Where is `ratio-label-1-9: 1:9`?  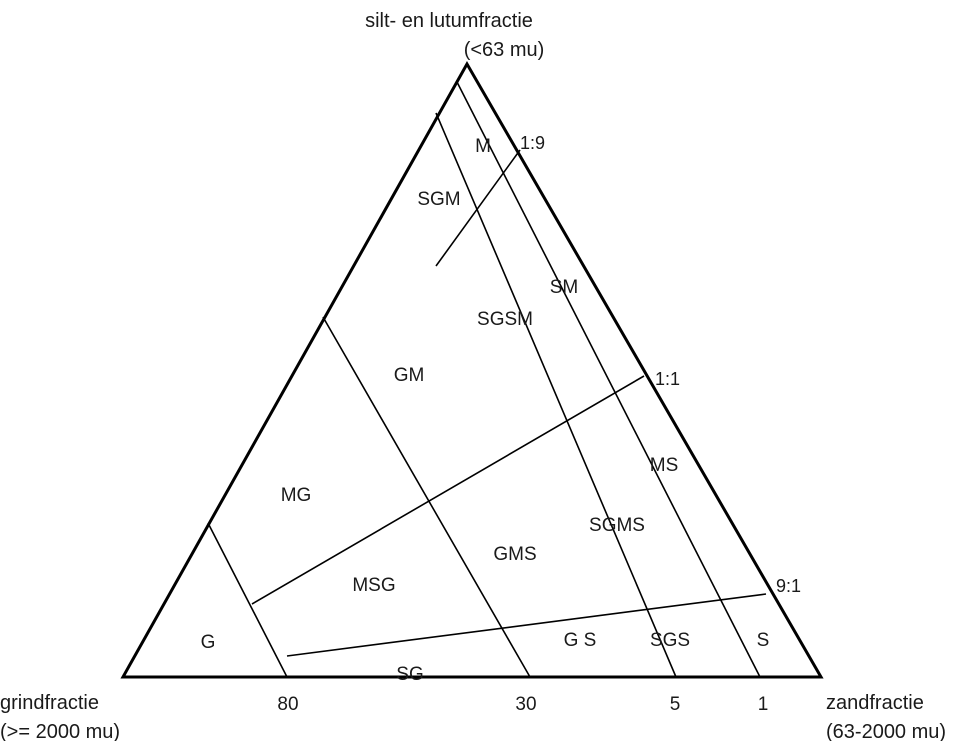
ratio-label-1-9: 1:9 is located at coordinates (532, 143).